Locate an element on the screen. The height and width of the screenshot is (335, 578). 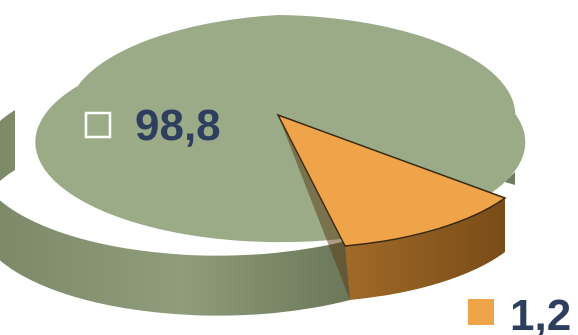
marker-large is located at coordinates (98, 125).